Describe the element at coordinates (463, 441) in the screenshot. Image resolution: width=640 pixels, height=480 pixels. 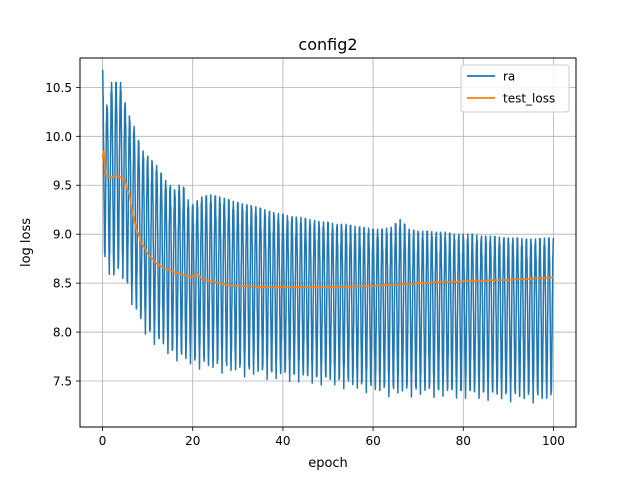
I see `x-tick-label: 80` at that location.